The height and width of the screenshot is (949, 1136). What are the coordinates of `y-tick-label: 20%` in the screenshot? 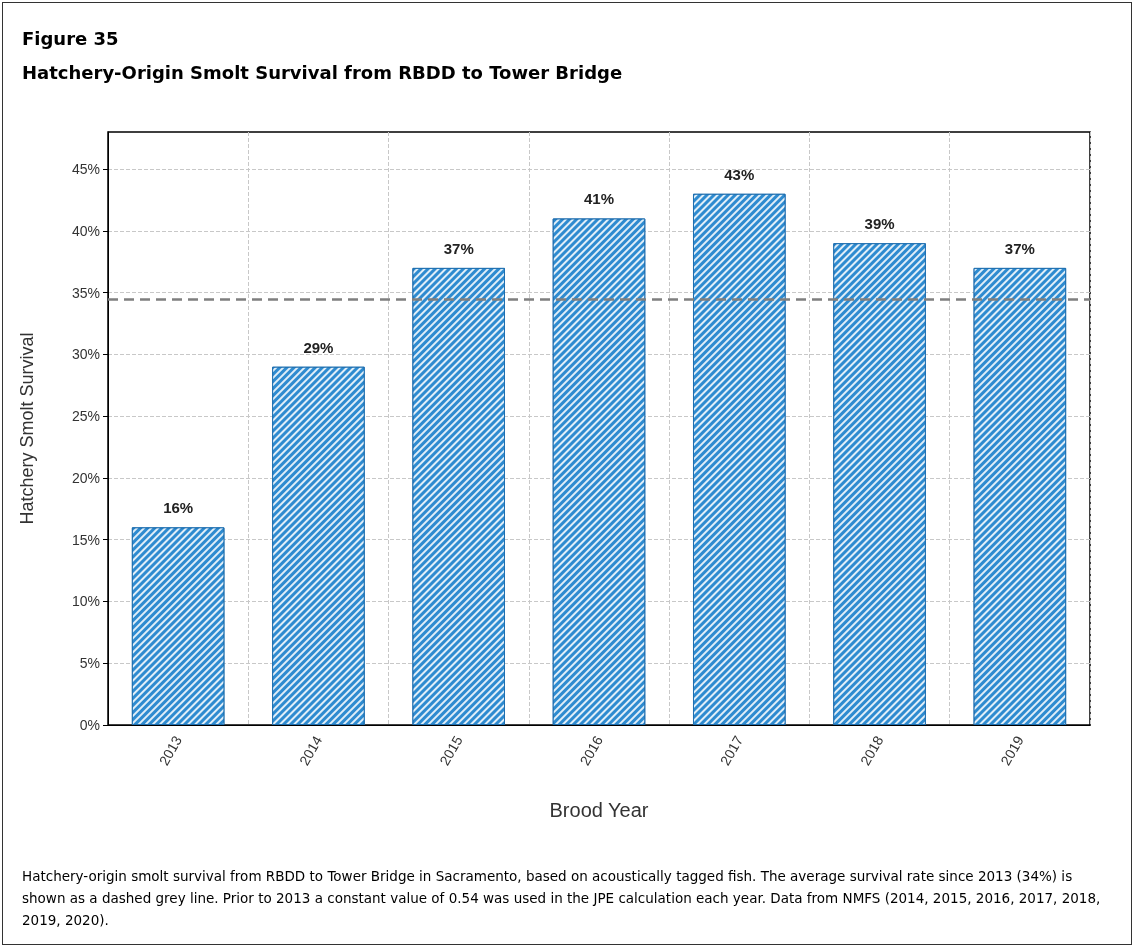 It's located at (85, 477).